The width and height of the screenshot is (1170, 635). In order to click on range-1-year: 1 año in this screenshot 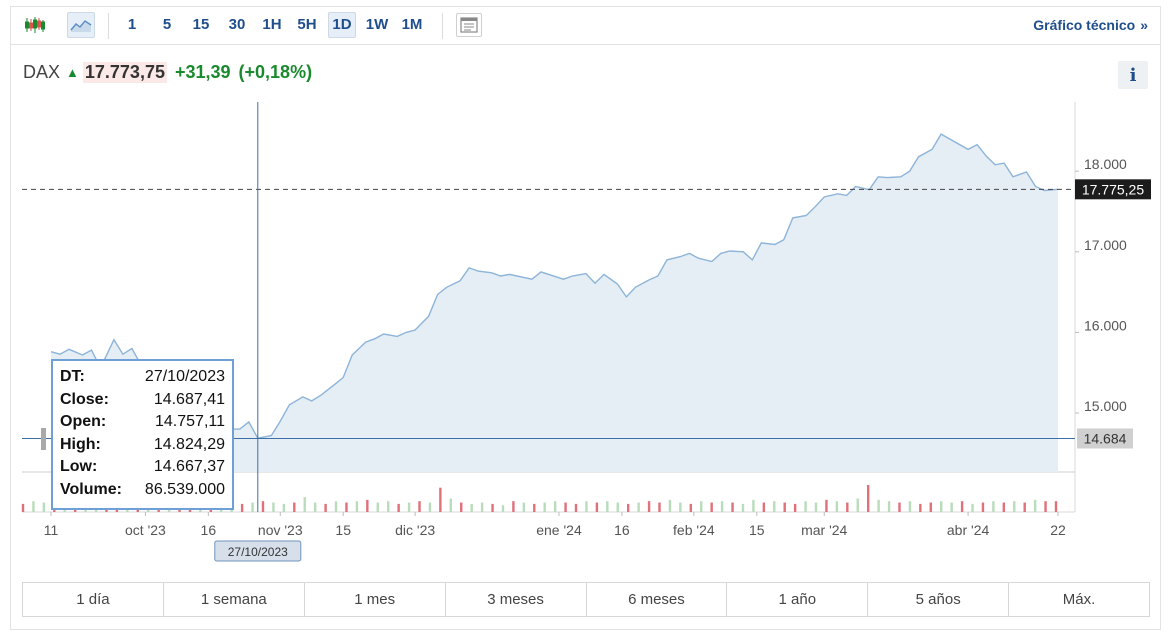, I will do `click(798, 599)`.